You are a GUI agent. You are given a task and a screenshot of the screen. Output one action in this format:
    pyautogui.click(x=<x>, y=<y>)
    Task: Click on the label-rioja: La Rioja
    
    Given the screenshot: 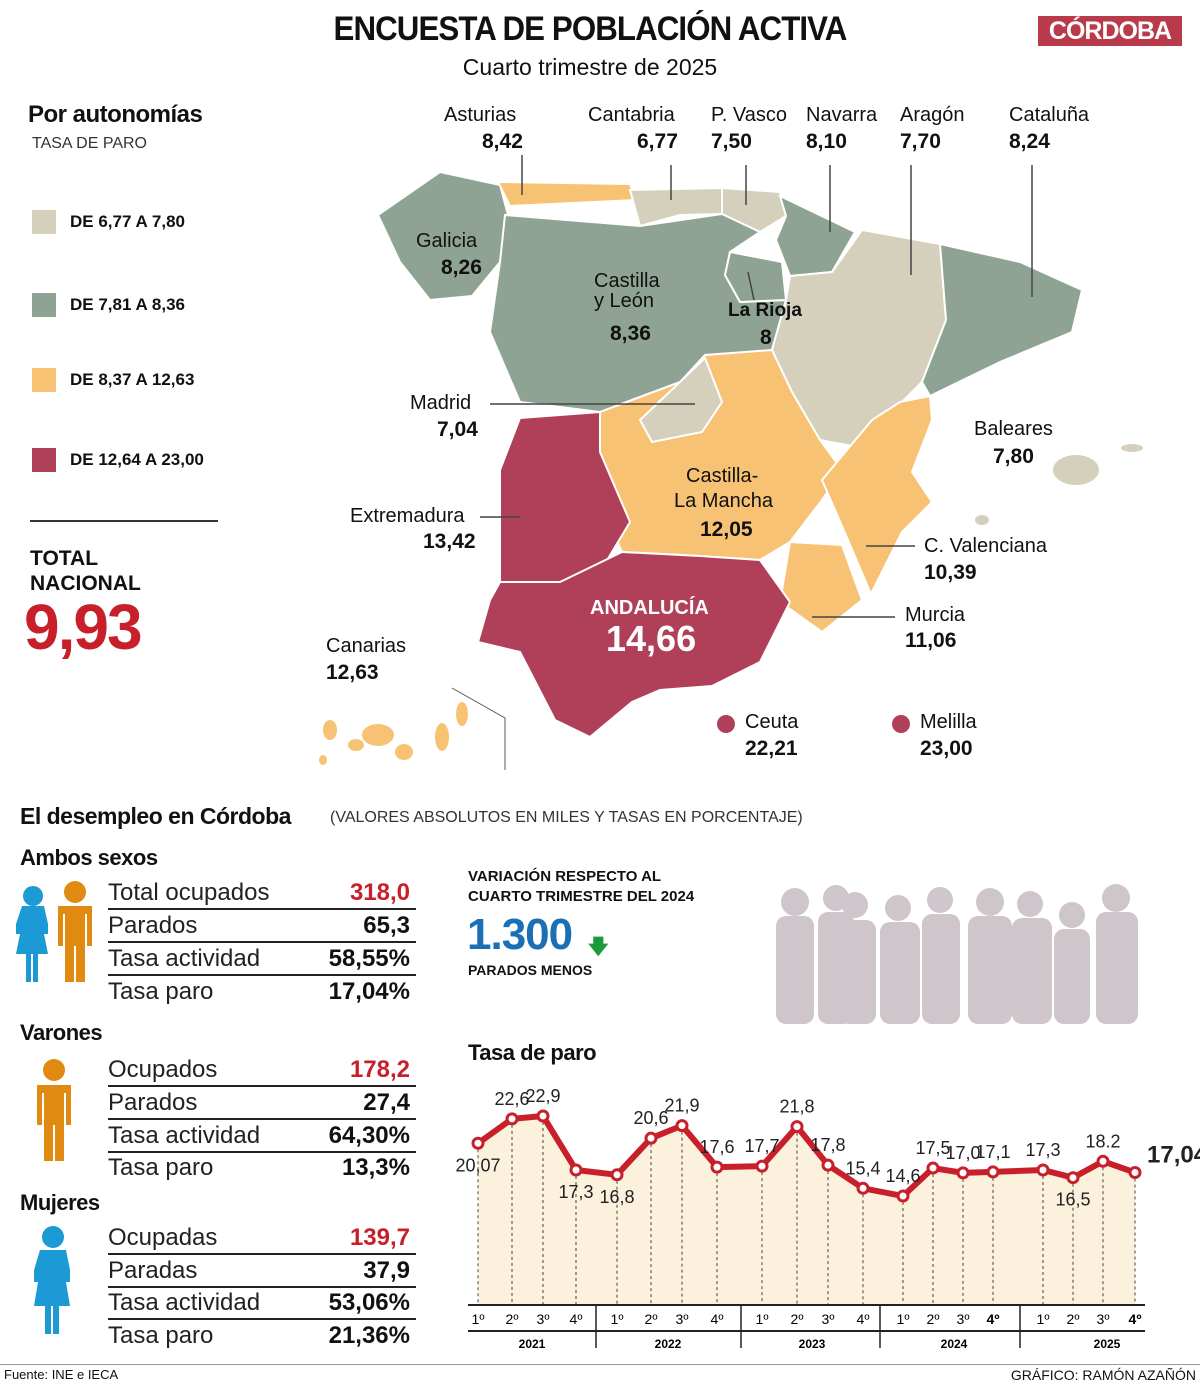 What is the action you would take?
    pyautogui.click(x=765, y=310)
    